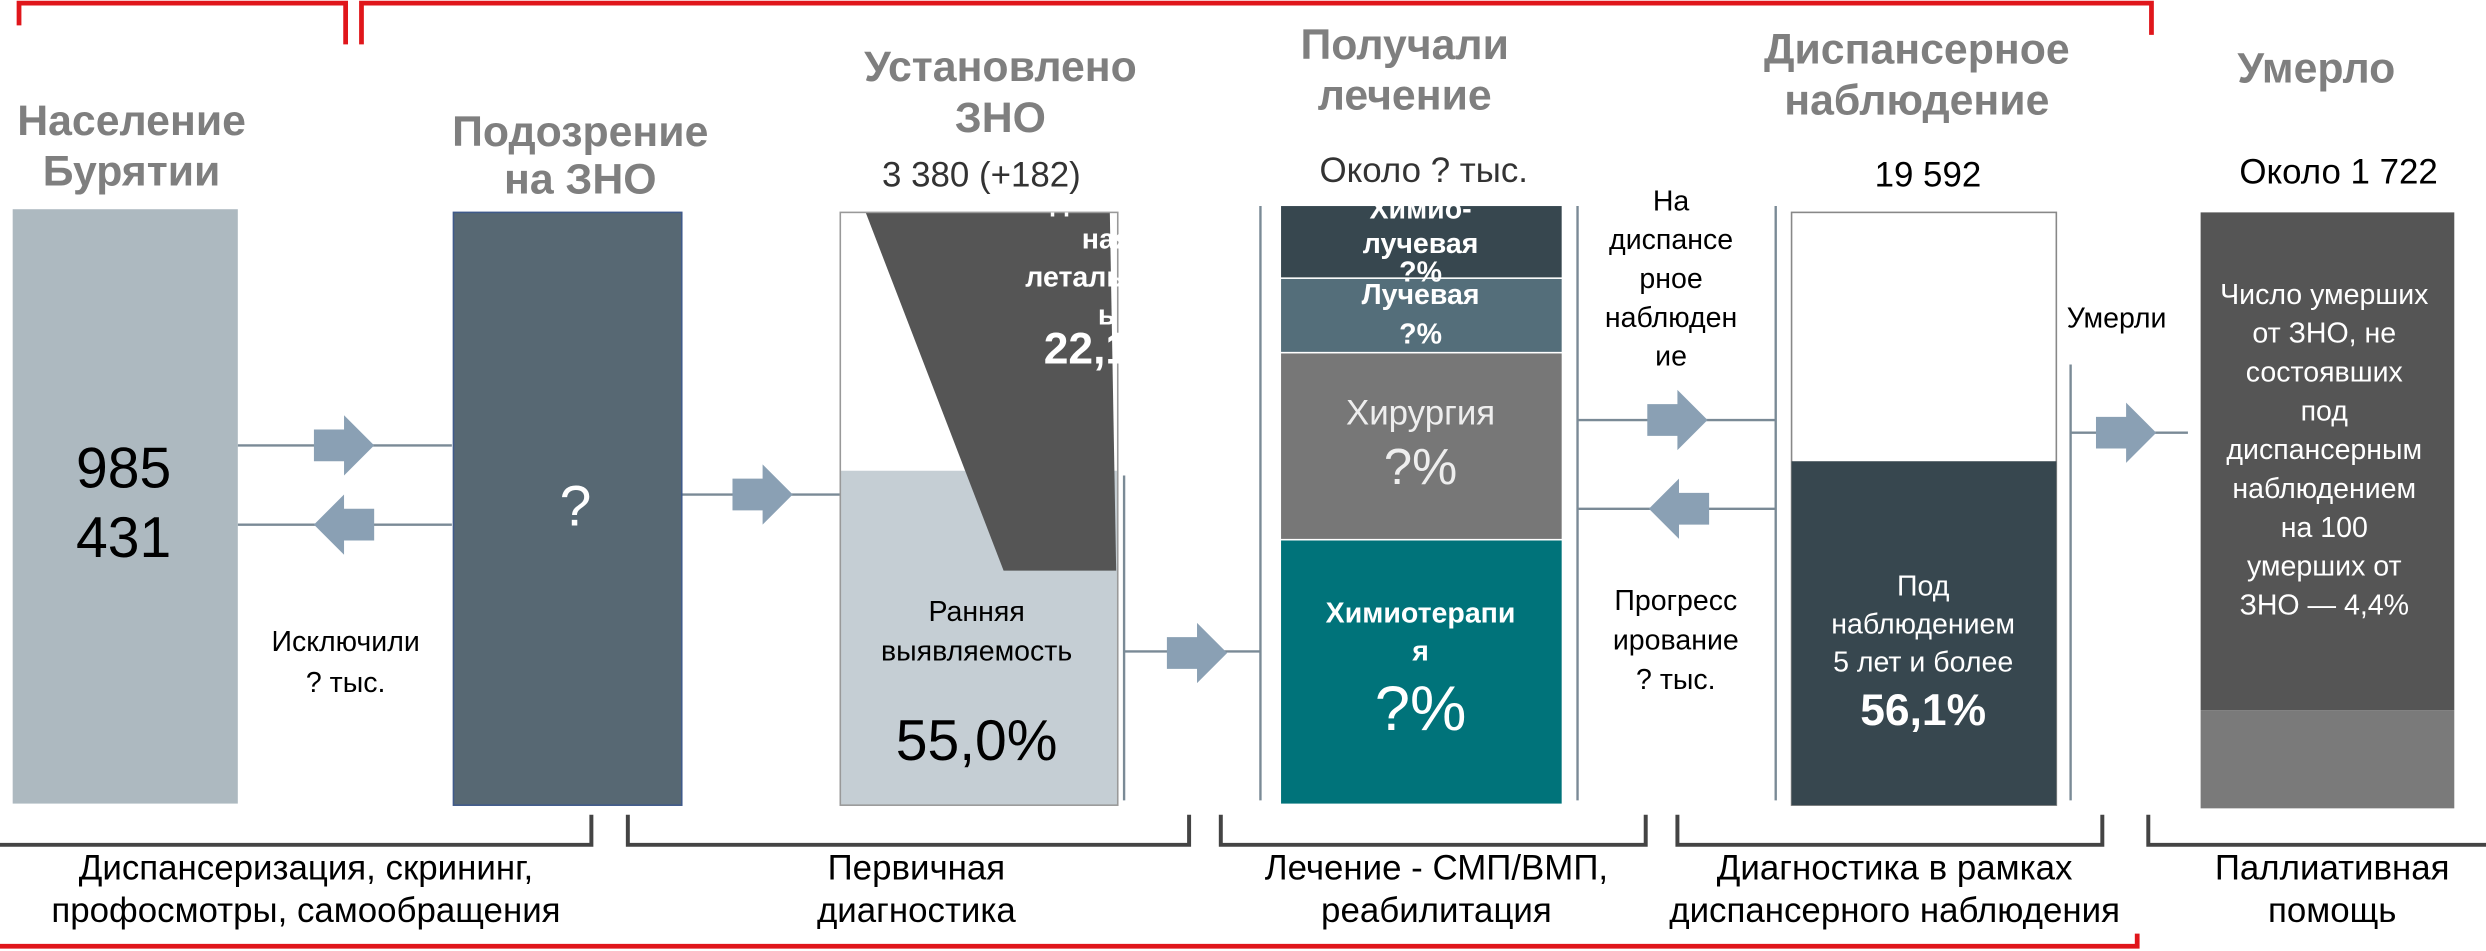 This screenshot has width=2486, height=951. What do you see at coordinates (1107, 349) in the screenshot?
I see `label: 22,1%` at bounding box center [1107, 349].